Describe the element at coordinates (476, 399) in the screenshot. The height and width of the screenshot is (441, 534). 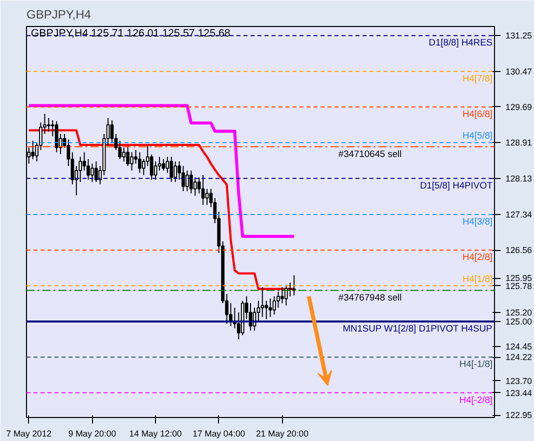
I see `ref-line-label: H4[-2/8]` at that location.